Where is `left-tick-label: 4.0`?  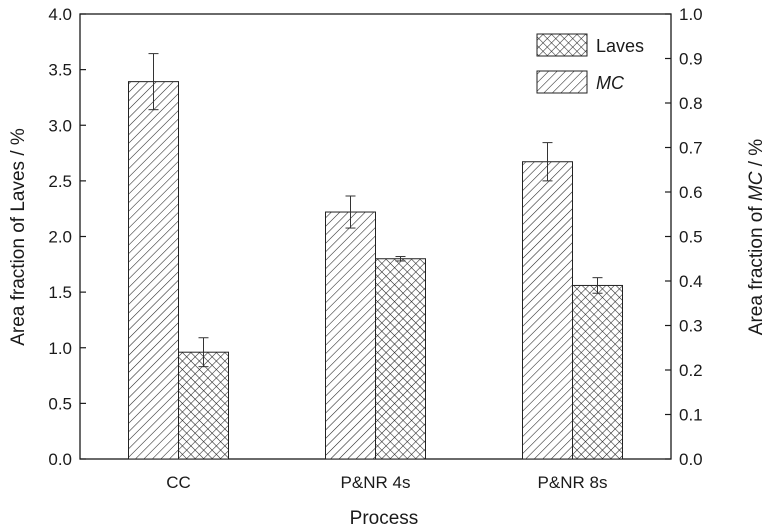
left-tick-label: 4.0 is located at coordinates (60, 14).